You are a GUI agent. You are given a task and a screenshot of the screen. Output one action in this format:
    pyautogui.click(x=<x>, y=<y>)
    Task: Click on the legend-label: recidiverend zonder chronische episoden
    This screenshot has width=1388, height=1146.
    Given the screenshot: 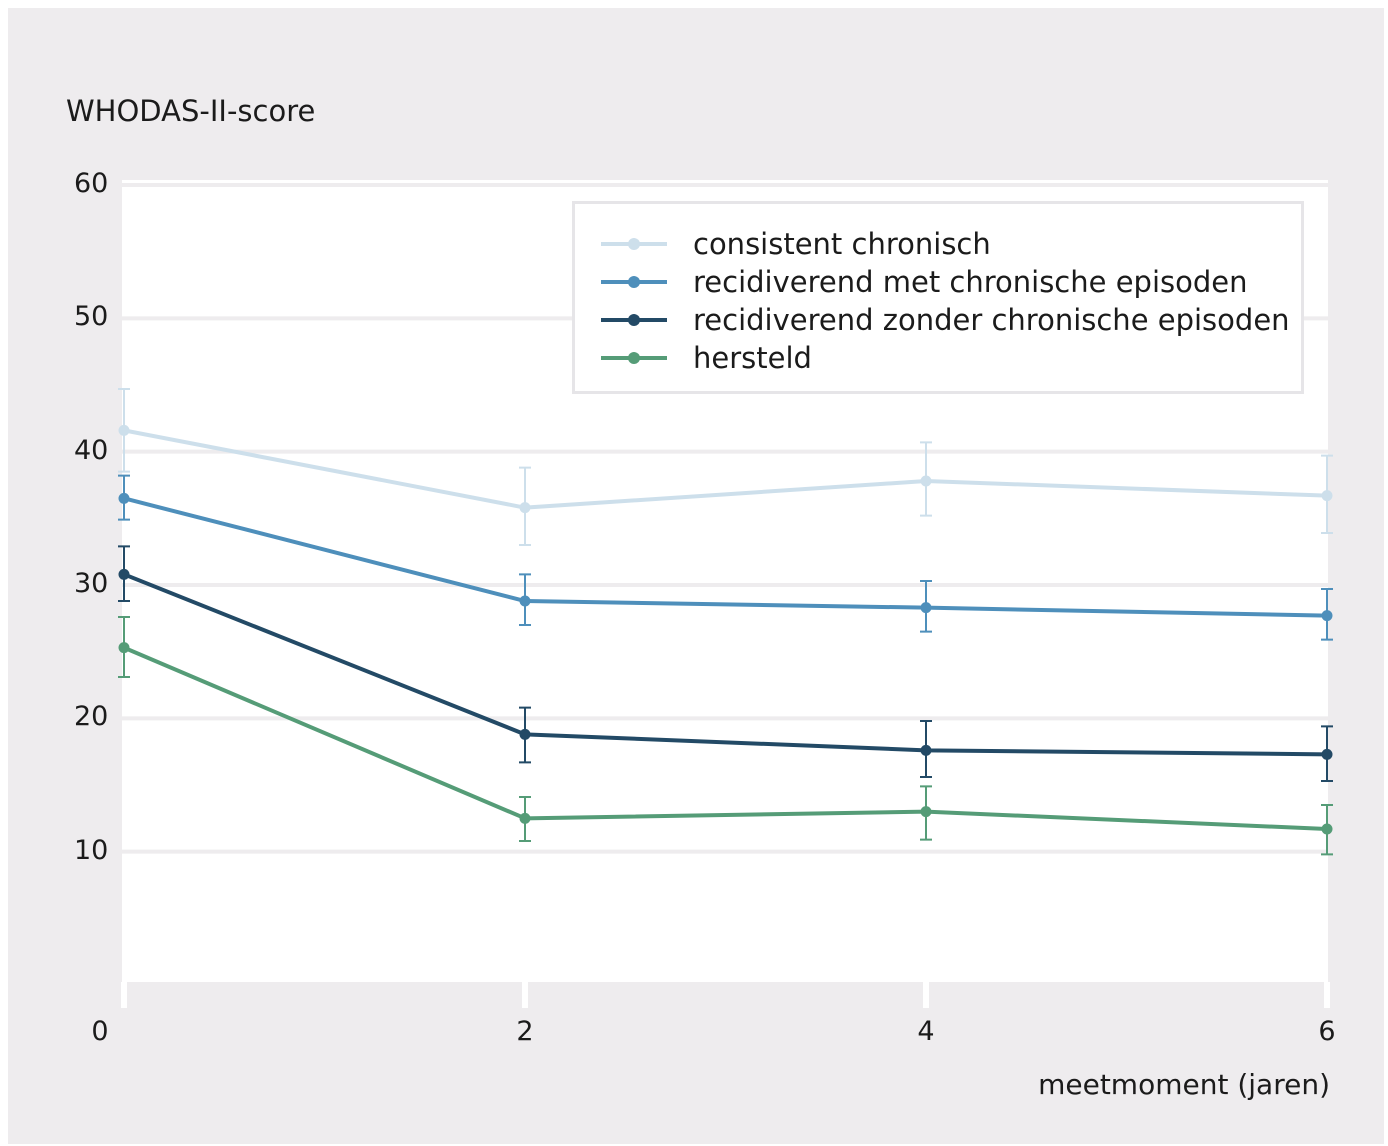 What is the action you would take?
    pyautogui.click(x=991, y=320)
    